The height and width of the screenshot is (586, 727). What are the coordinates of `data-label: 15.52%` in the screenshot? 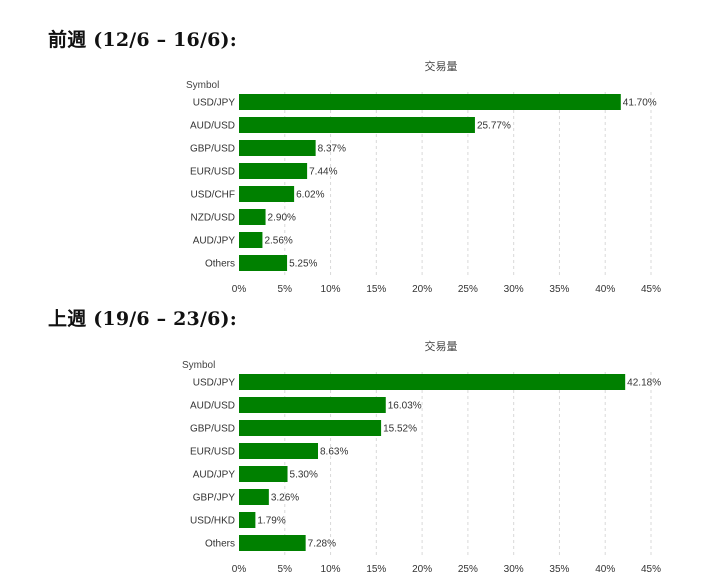 It's located at (400, 429).